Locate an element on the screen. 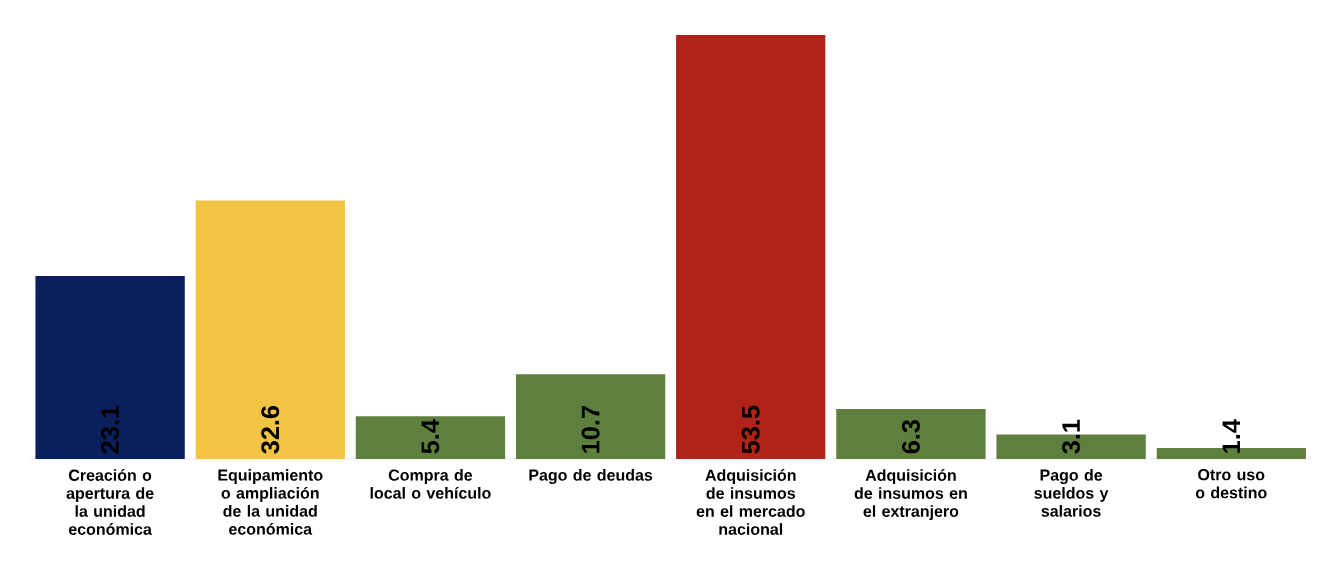 The image size is (1338, 580). data-label: 5.4 is located at coordinates (430, 436).